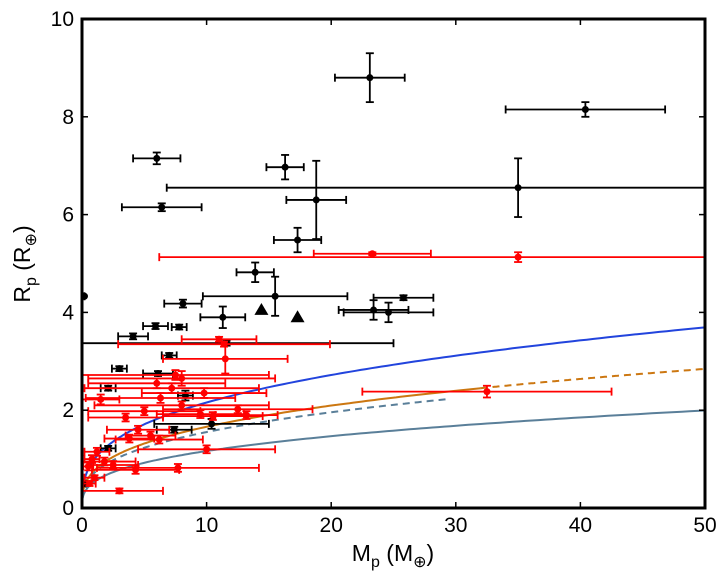 The height and width of the screenshot is (575, 724). I want to click on y-tick-label: 4, so click(68, 312).